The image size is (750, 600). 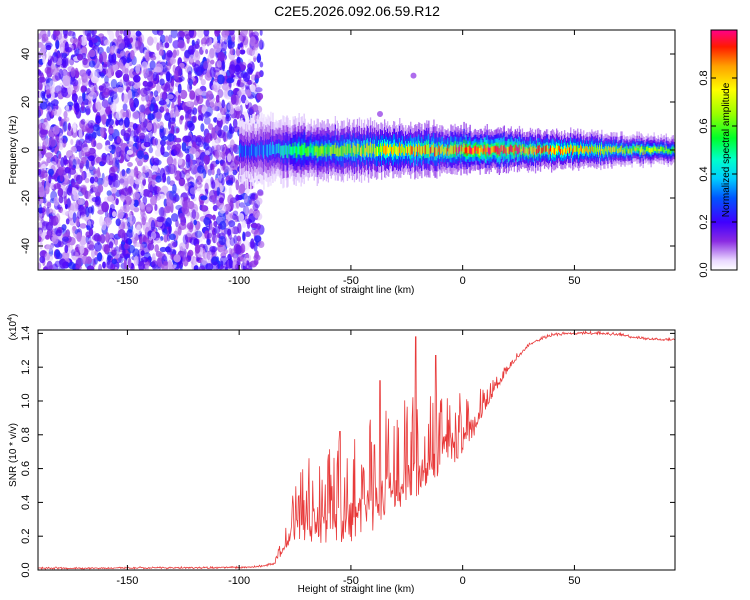 What do you see at coordinates (26, 468) in the screenshot?
I see `y-tick-label: 0.6` at bounding box center [26, 468].